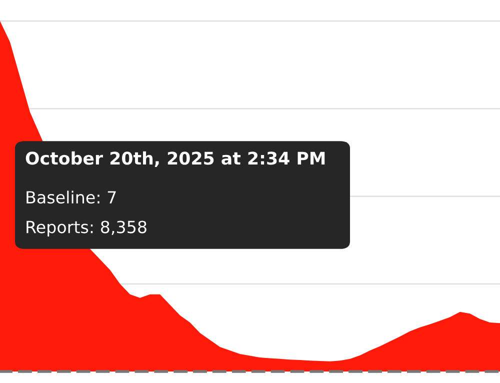 The height and width of the screenshot is (383, 500). What do you see at coordinates (86, 228) in the screenshot?
I see `annotation: Reports: 8,358` at bounding box center [86, 228].